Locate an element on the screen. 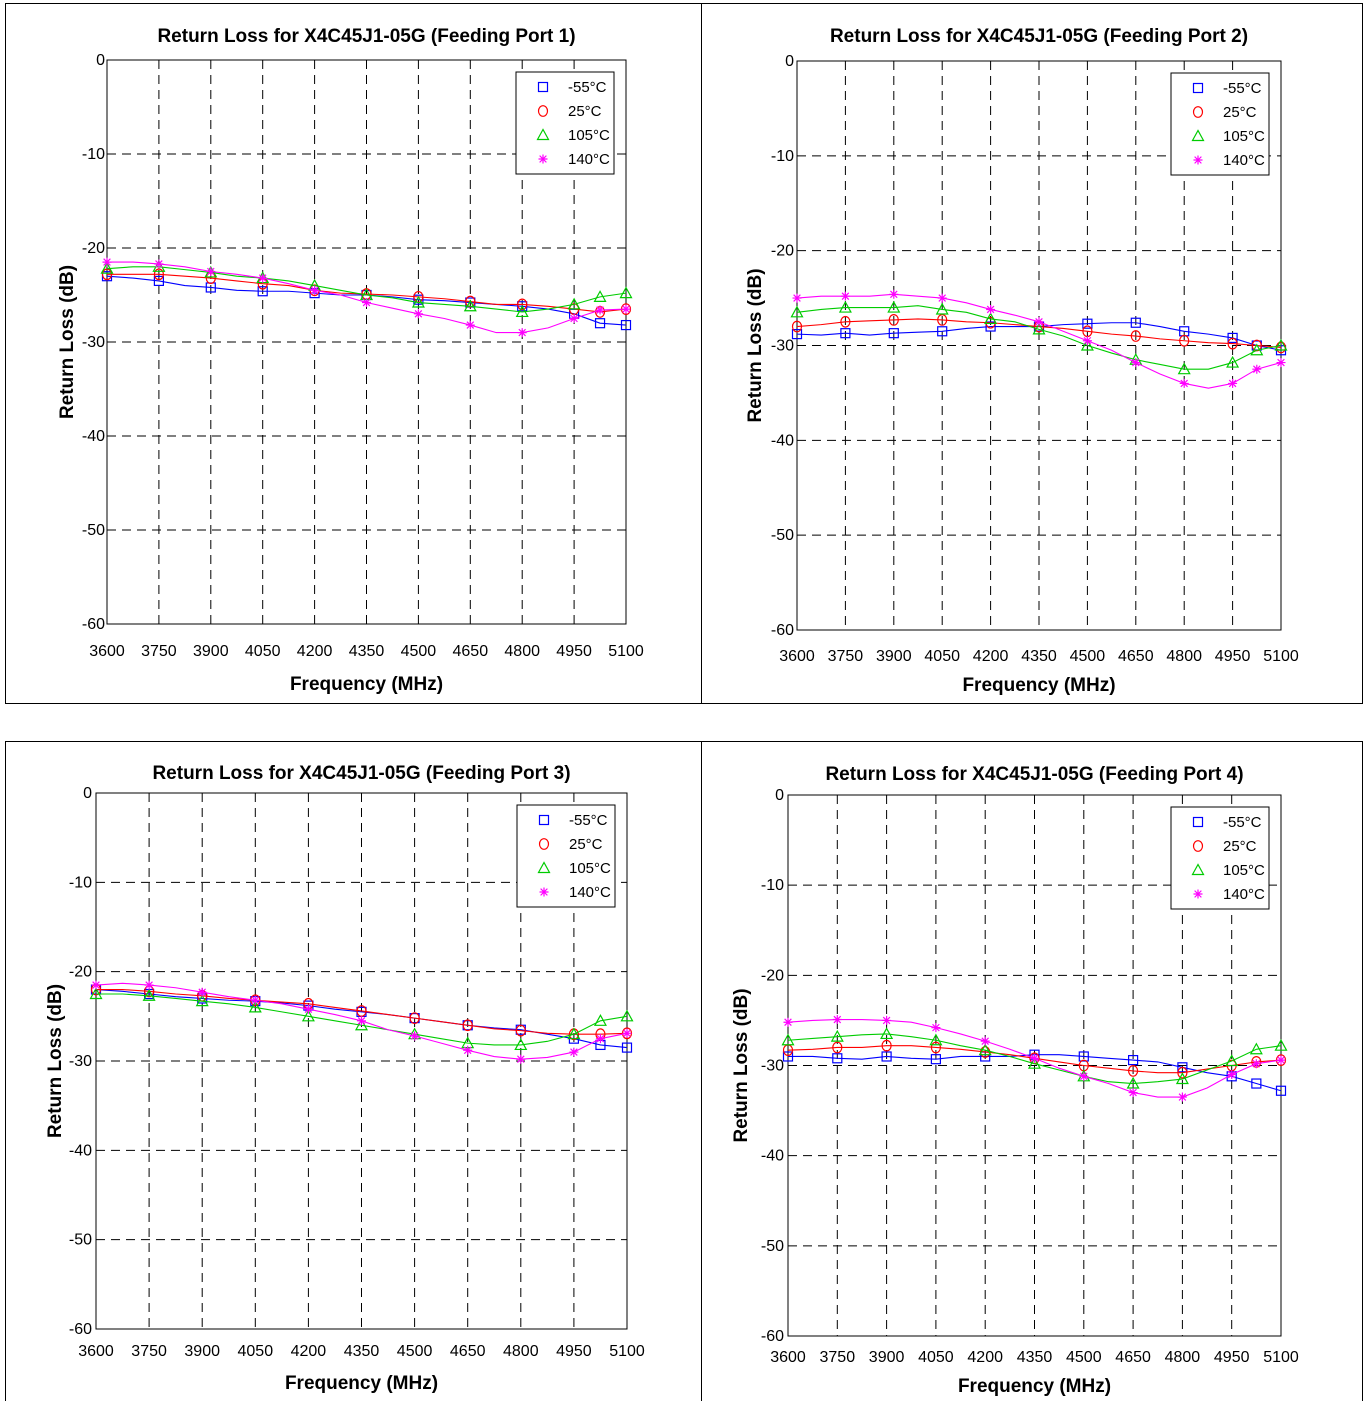  y-tick-label: -60 is located at coordinates (782, 630).